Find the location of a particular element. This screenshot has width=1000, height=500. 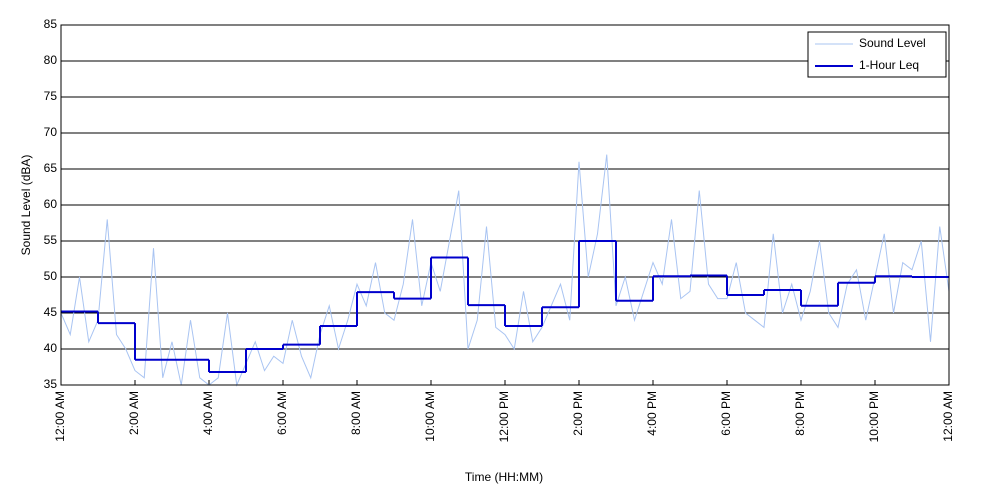

x-axis-label: Time (HH:MM) is located at coordinates (504, 477).